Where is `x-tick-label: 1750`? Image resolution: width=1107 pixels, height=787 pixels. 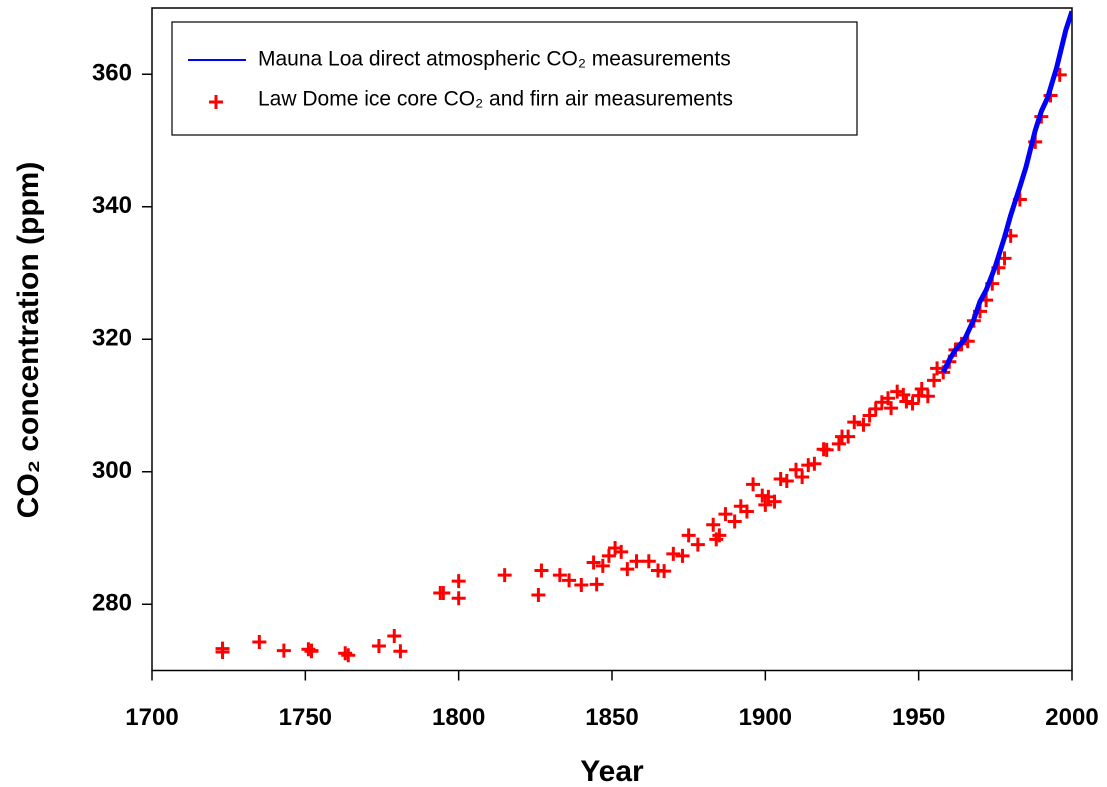
x-tick-label: 1750 is located at coordinates (305, 717).